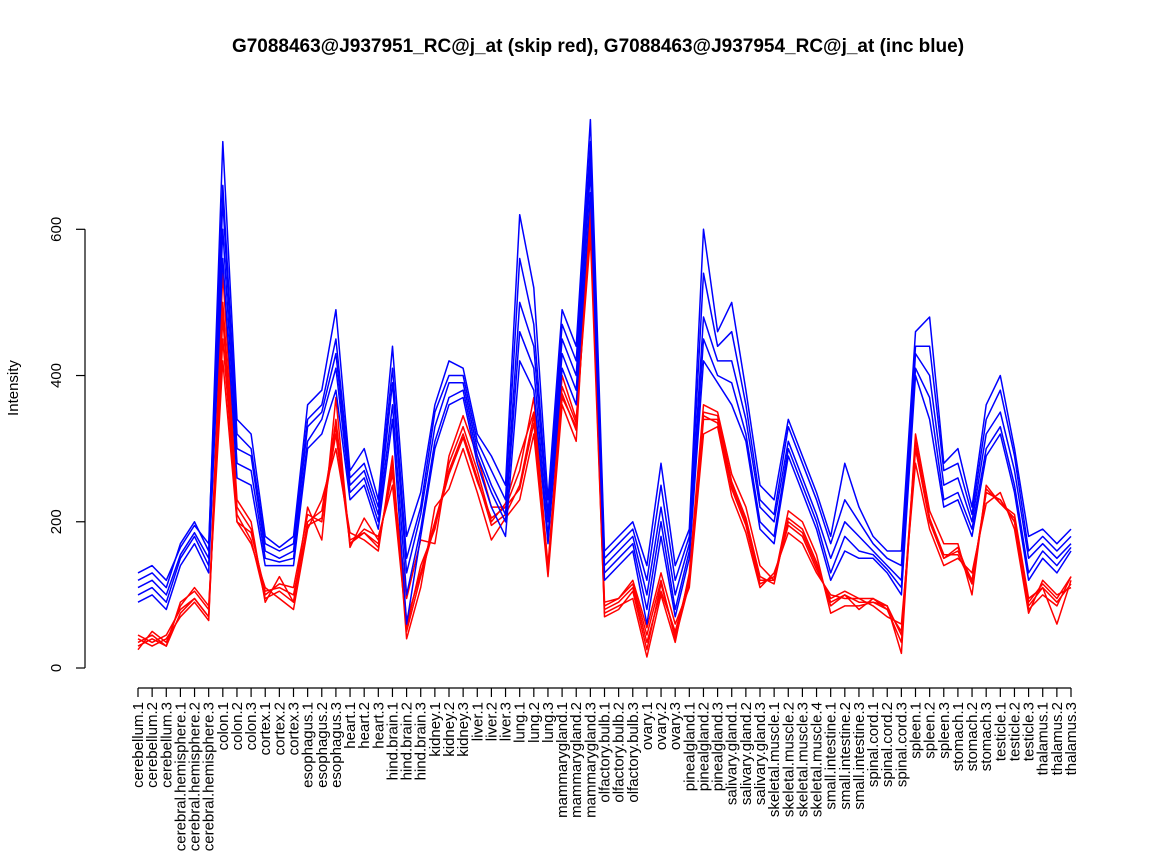 Image resolution: width=1152 pixels, height=864 pixels. Describe the element at coordinates (534, 722) in the screenshot. I see `x-tick-label: lung.2` at that location.